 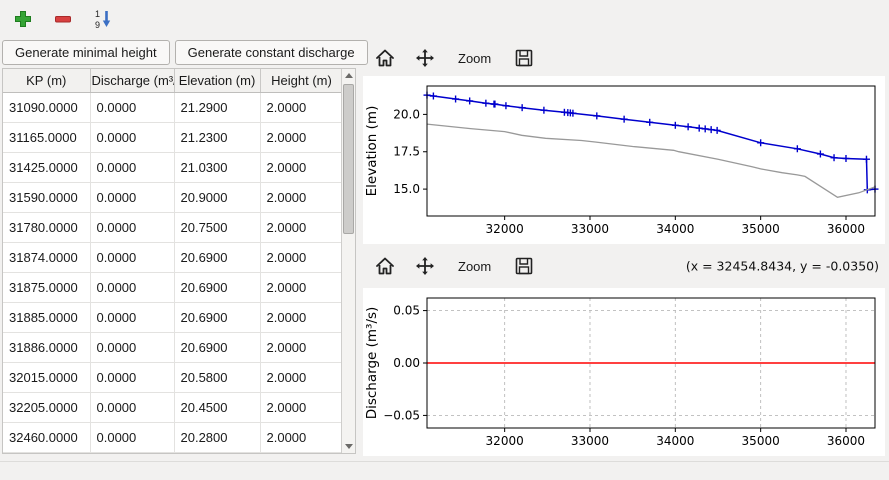 What do you see at coordinates (217, 107) in the screenshot?
I see `table-cell: 21.2900` at bounding box center [217, 107].